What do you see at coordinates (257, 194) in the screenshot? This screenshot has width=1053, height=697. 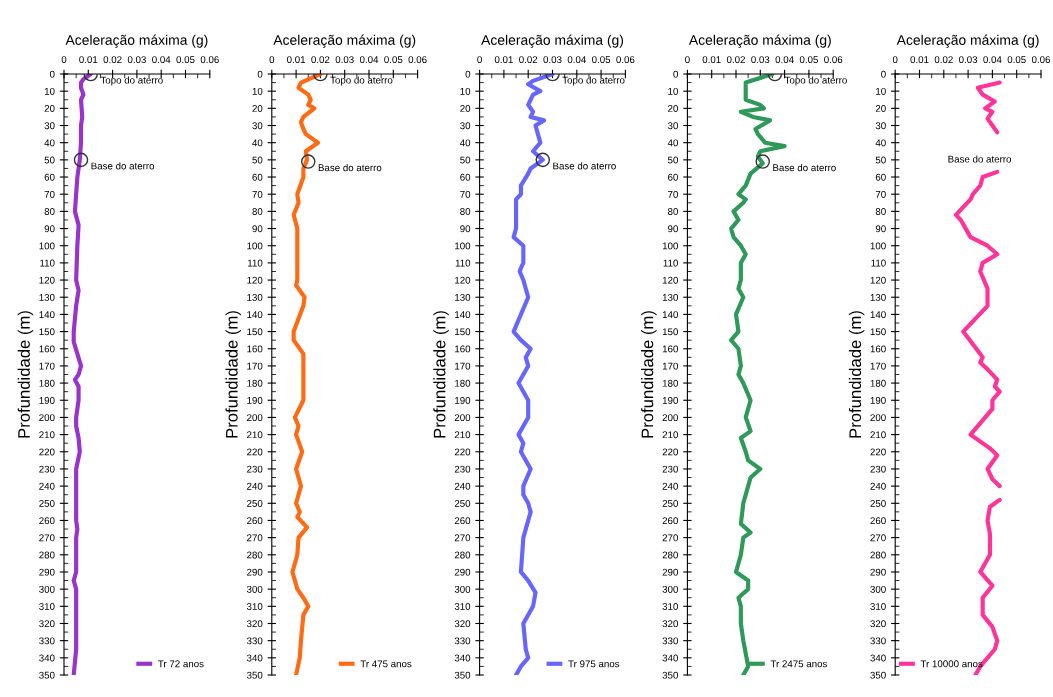 I see `y-tick-label: 70` at bounding box center [257, 194].